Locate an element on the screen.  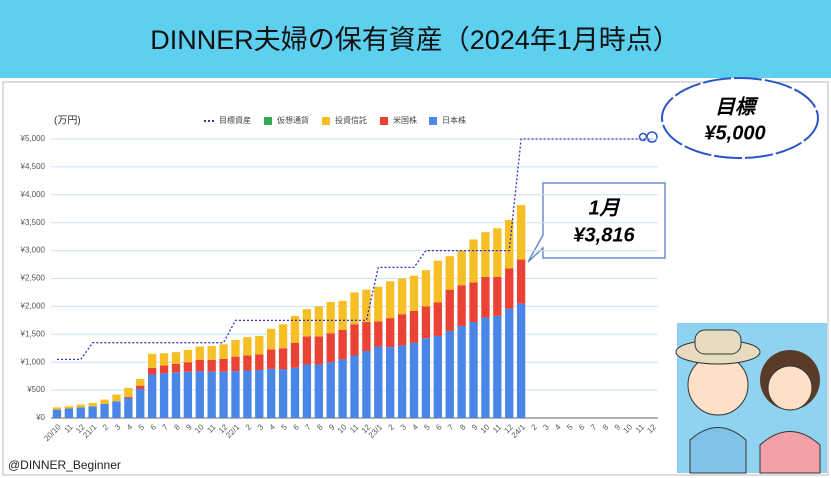
legend-label: 仮想通貨 is located at coordinates (293, 120).